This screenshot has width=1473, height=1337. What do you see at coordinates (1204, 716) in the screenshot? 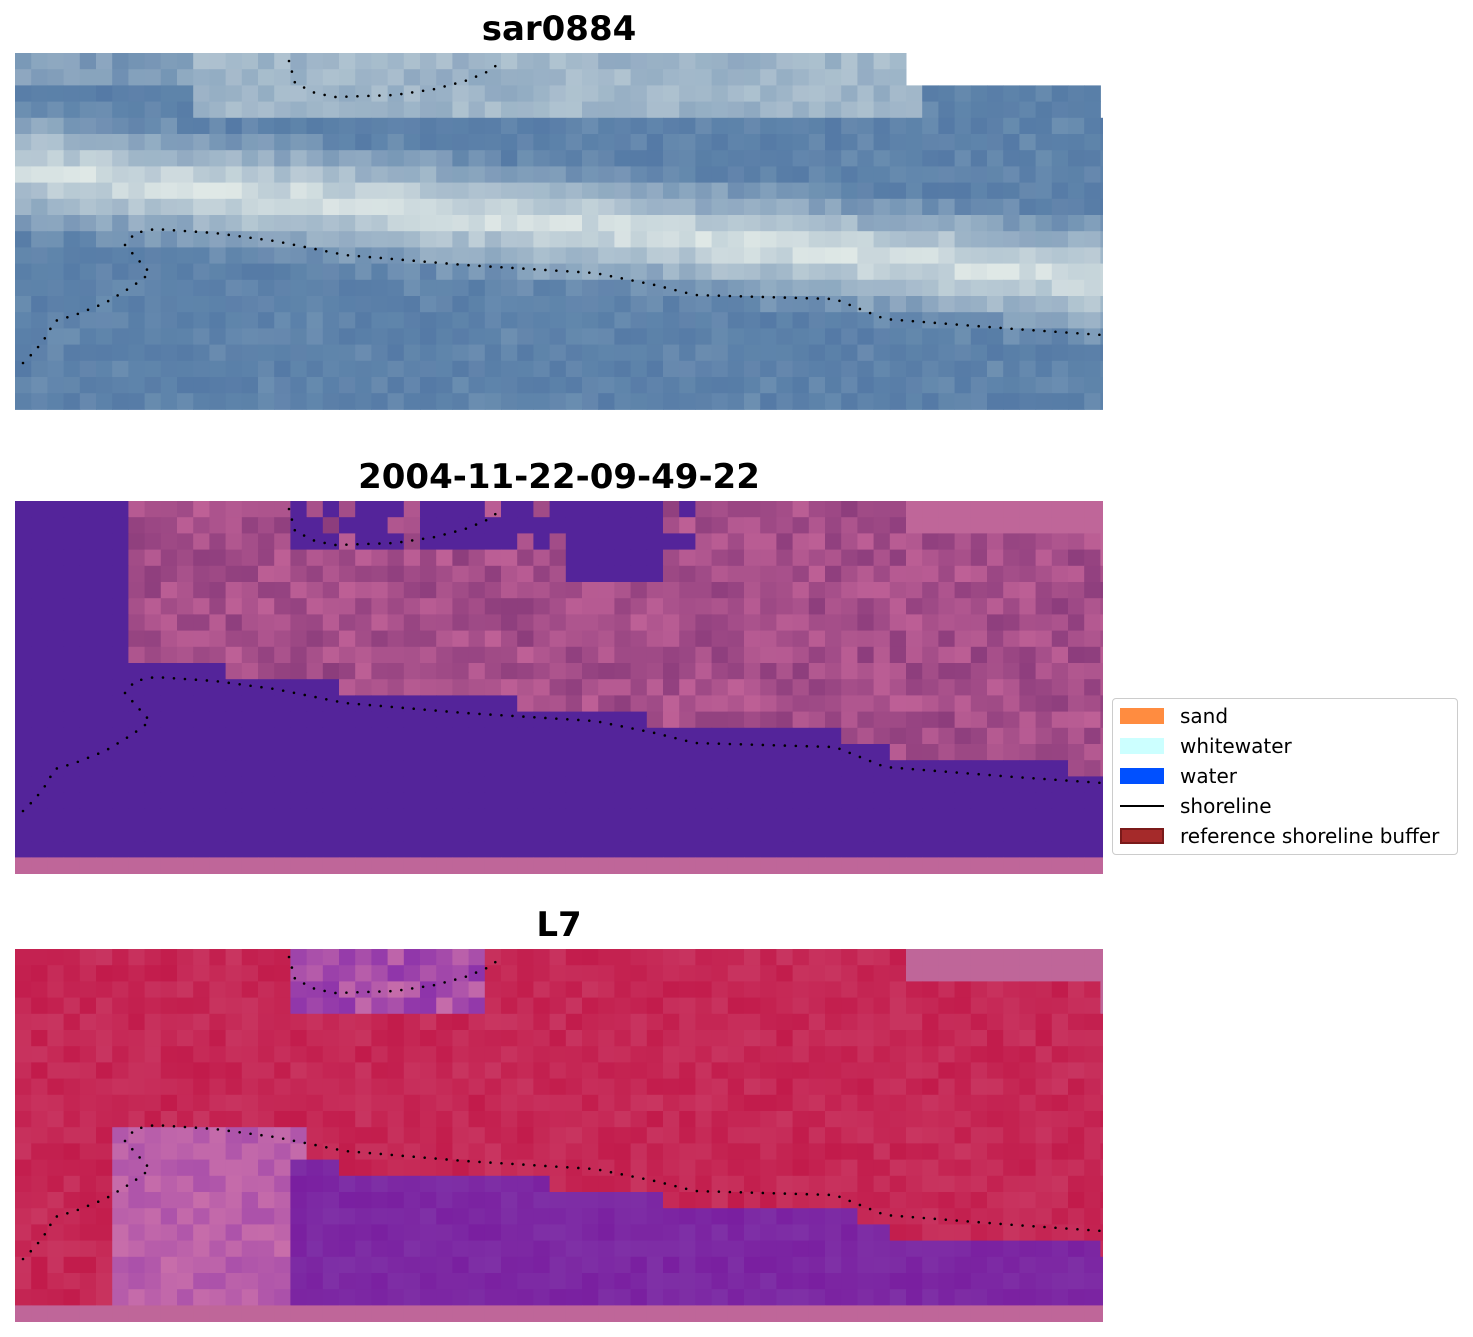
I see `legend-label: sand` at bounding box center [1204, 716].